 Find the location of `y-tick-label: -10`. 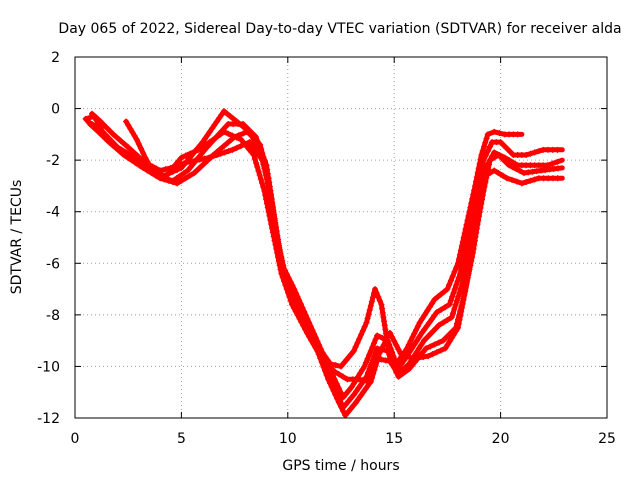

y-tick-label: -10 is located at coordinates (48, 367).